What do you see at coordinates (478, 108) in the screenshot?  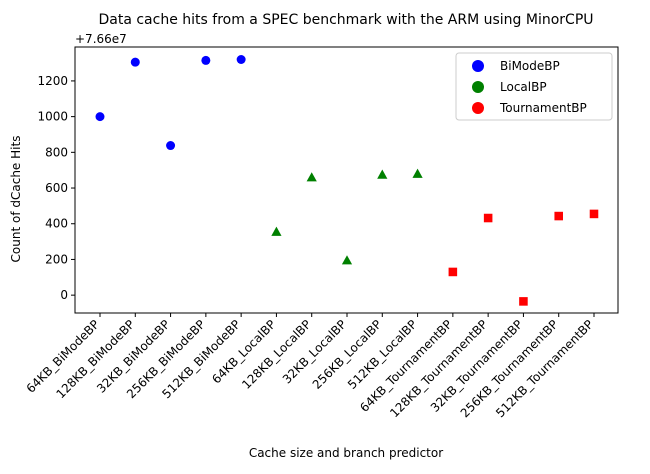 I see `legend-marker-tournamentbp` at bounding box center [478, 108].